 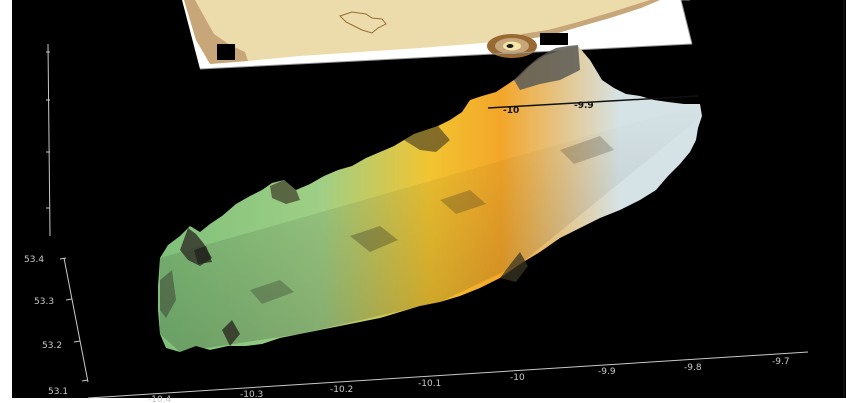 I want to click on map-seamount-peak, so click(x=510, y=46).